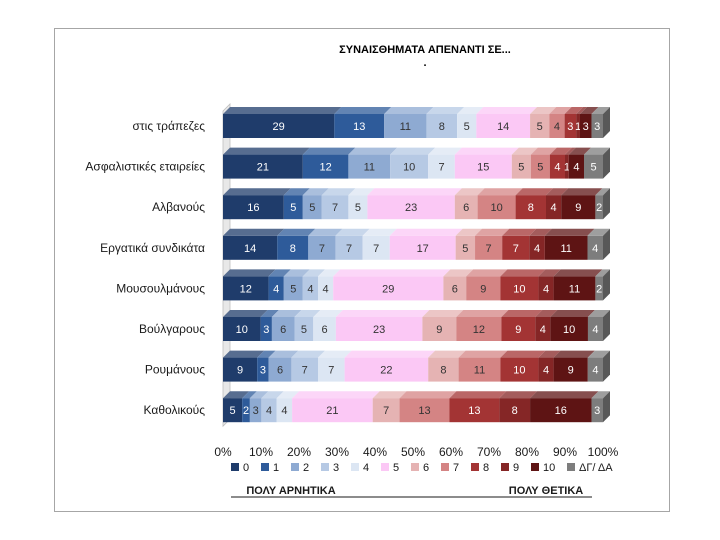 Image resolution: width=720 pixels, height=540 pixels. I want to click on legend-label: 5, so click(396, 468).